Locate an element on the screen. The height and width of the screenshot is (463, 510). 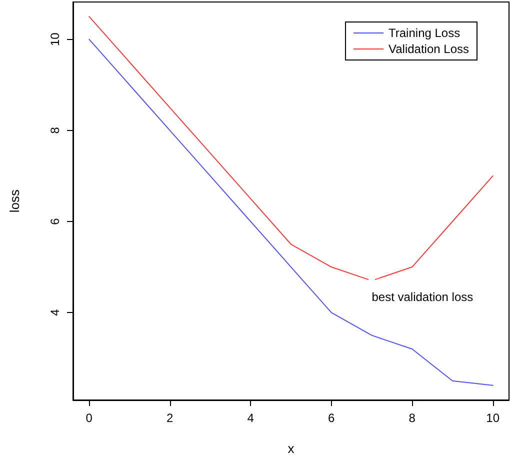
x-tick-label: 2 is located at coordinates (170, 418).